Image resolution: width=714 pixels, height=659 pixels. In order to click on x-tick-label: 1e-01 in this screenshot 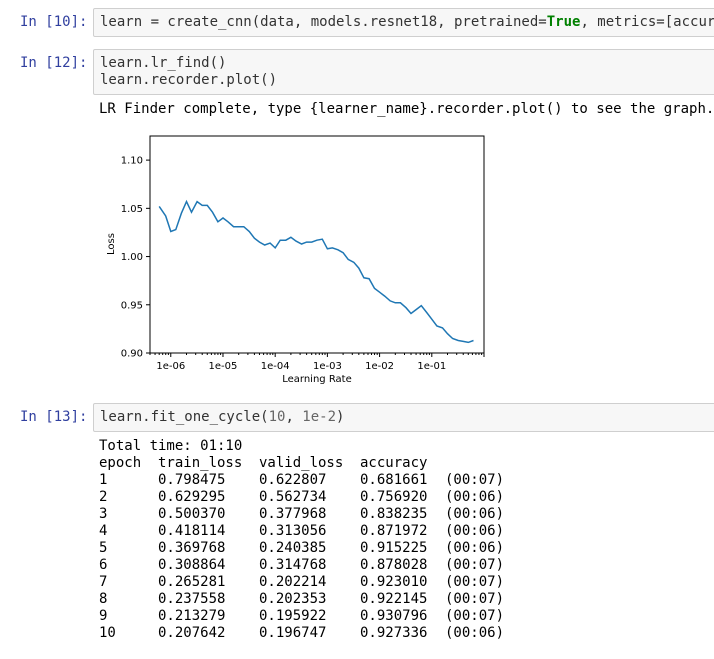, I will do `click(431, 366)`.